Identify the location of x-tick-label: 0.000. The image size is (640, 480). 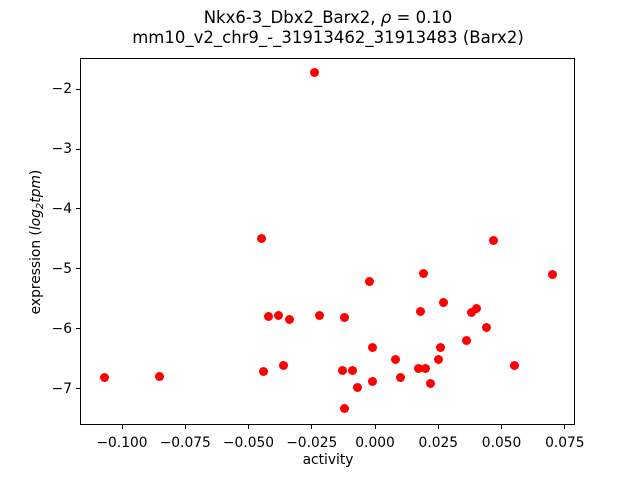
(375, 442).